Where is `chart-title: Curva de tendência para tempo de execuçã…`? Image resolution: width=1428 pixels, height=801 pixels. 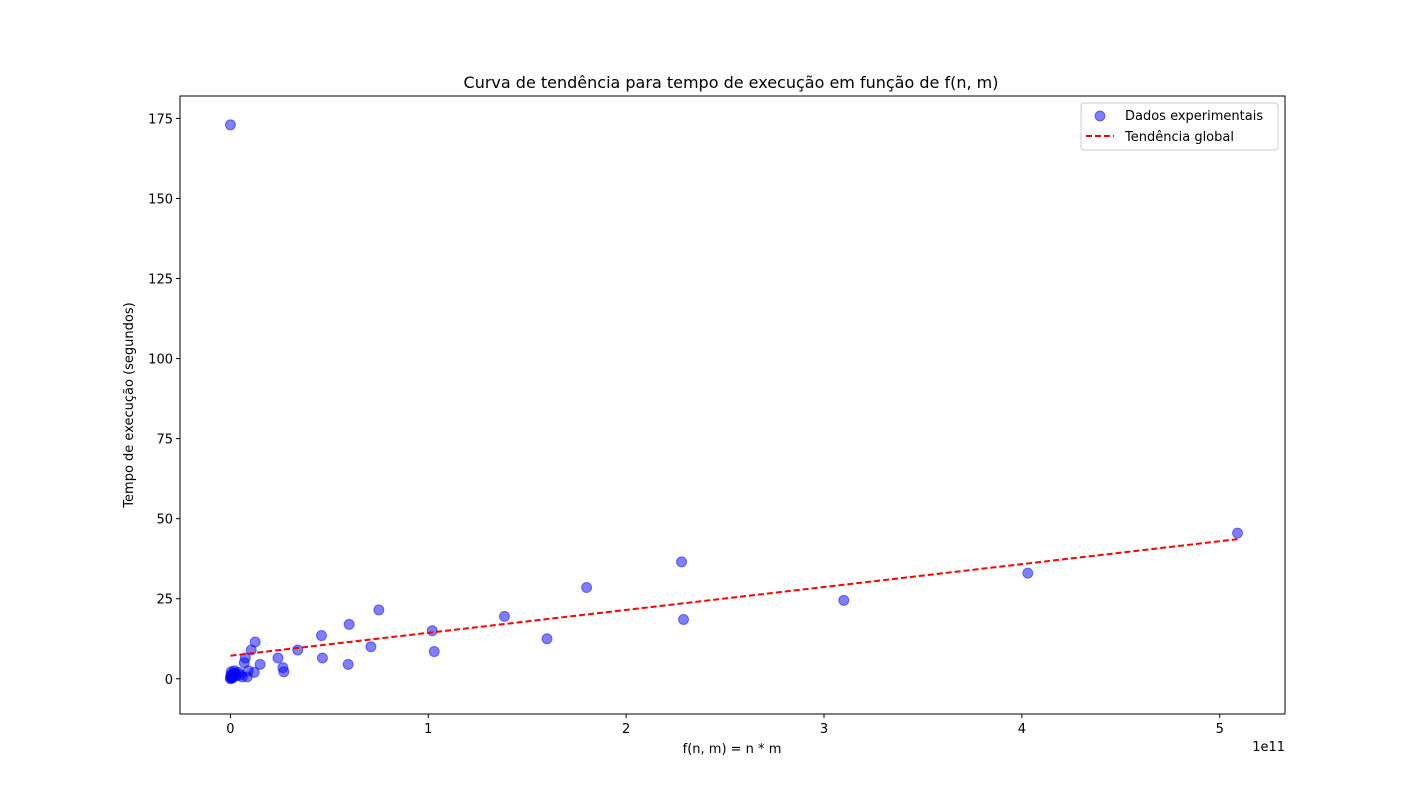
chart-title: Curva de tendência para tempo de execuçã… is located at coordinates (731, 82).